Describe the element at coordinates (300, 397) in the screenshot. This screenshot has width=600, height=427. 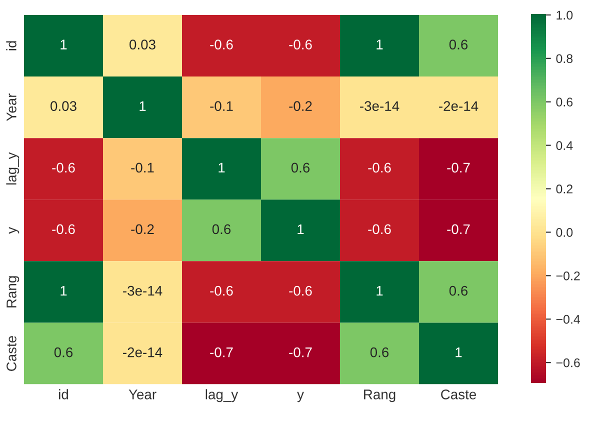
I see `x-tick-label: y` at that location.